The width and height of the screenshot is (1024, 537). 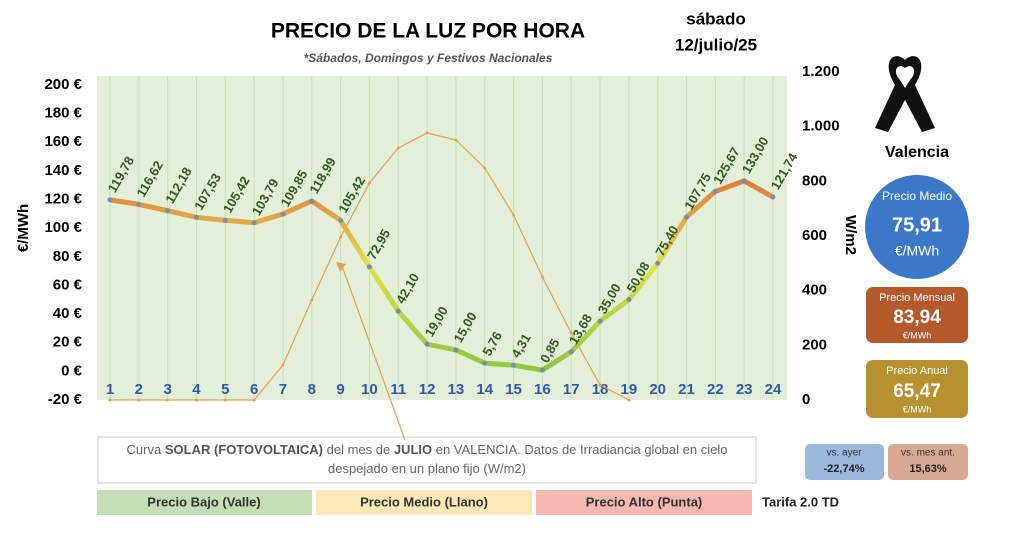 What do you see at coordinates (358, 449) in the screenshot?
I see `note-part: del mes de` at bounding box center [358, 449].